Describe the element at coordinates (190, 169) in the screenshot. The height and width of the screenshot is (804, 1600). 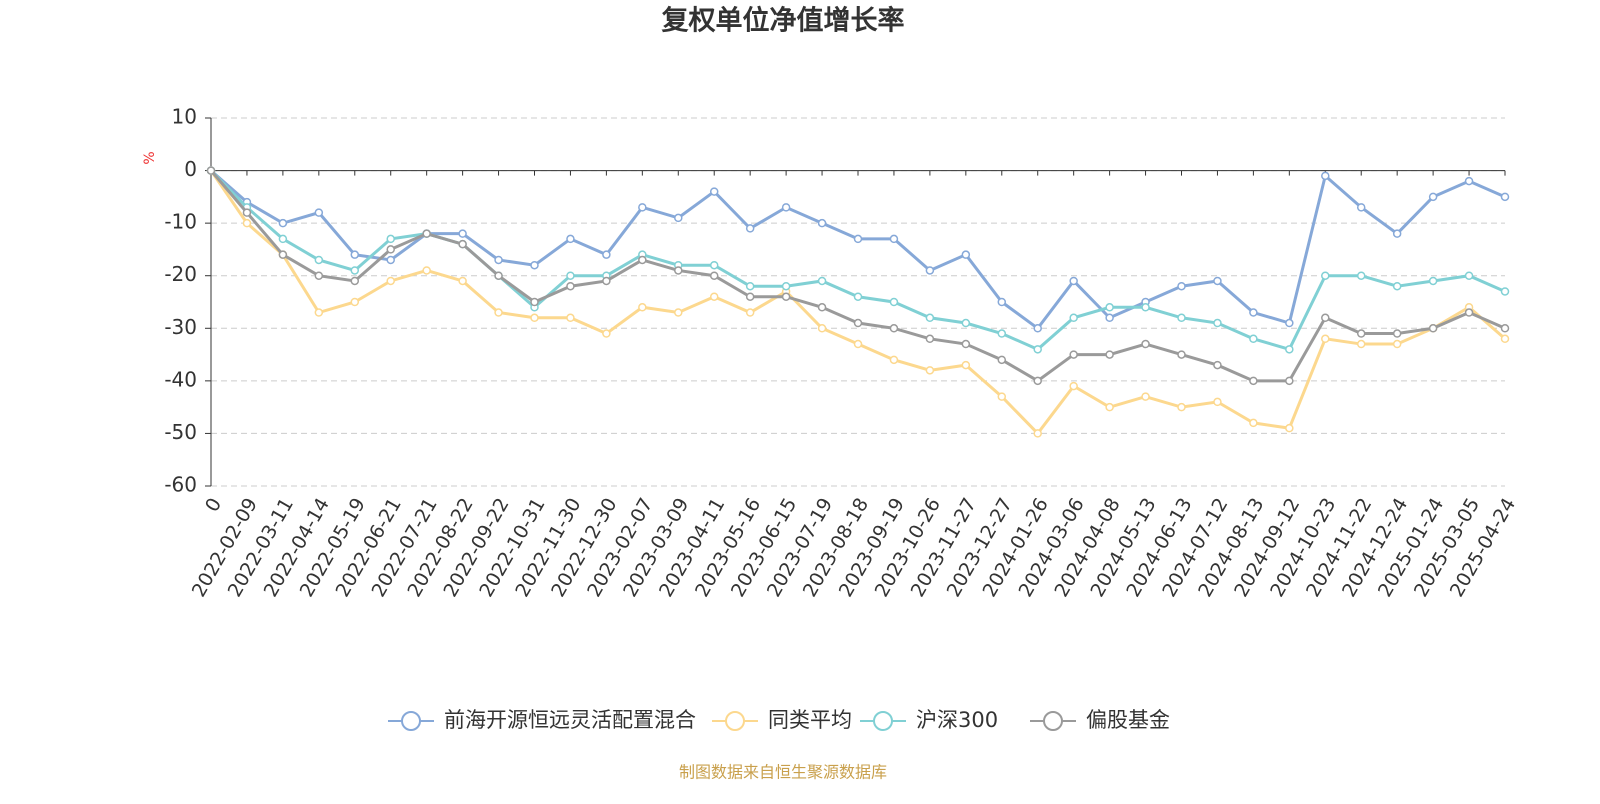
I see `y-tick-label: 0` at that location.